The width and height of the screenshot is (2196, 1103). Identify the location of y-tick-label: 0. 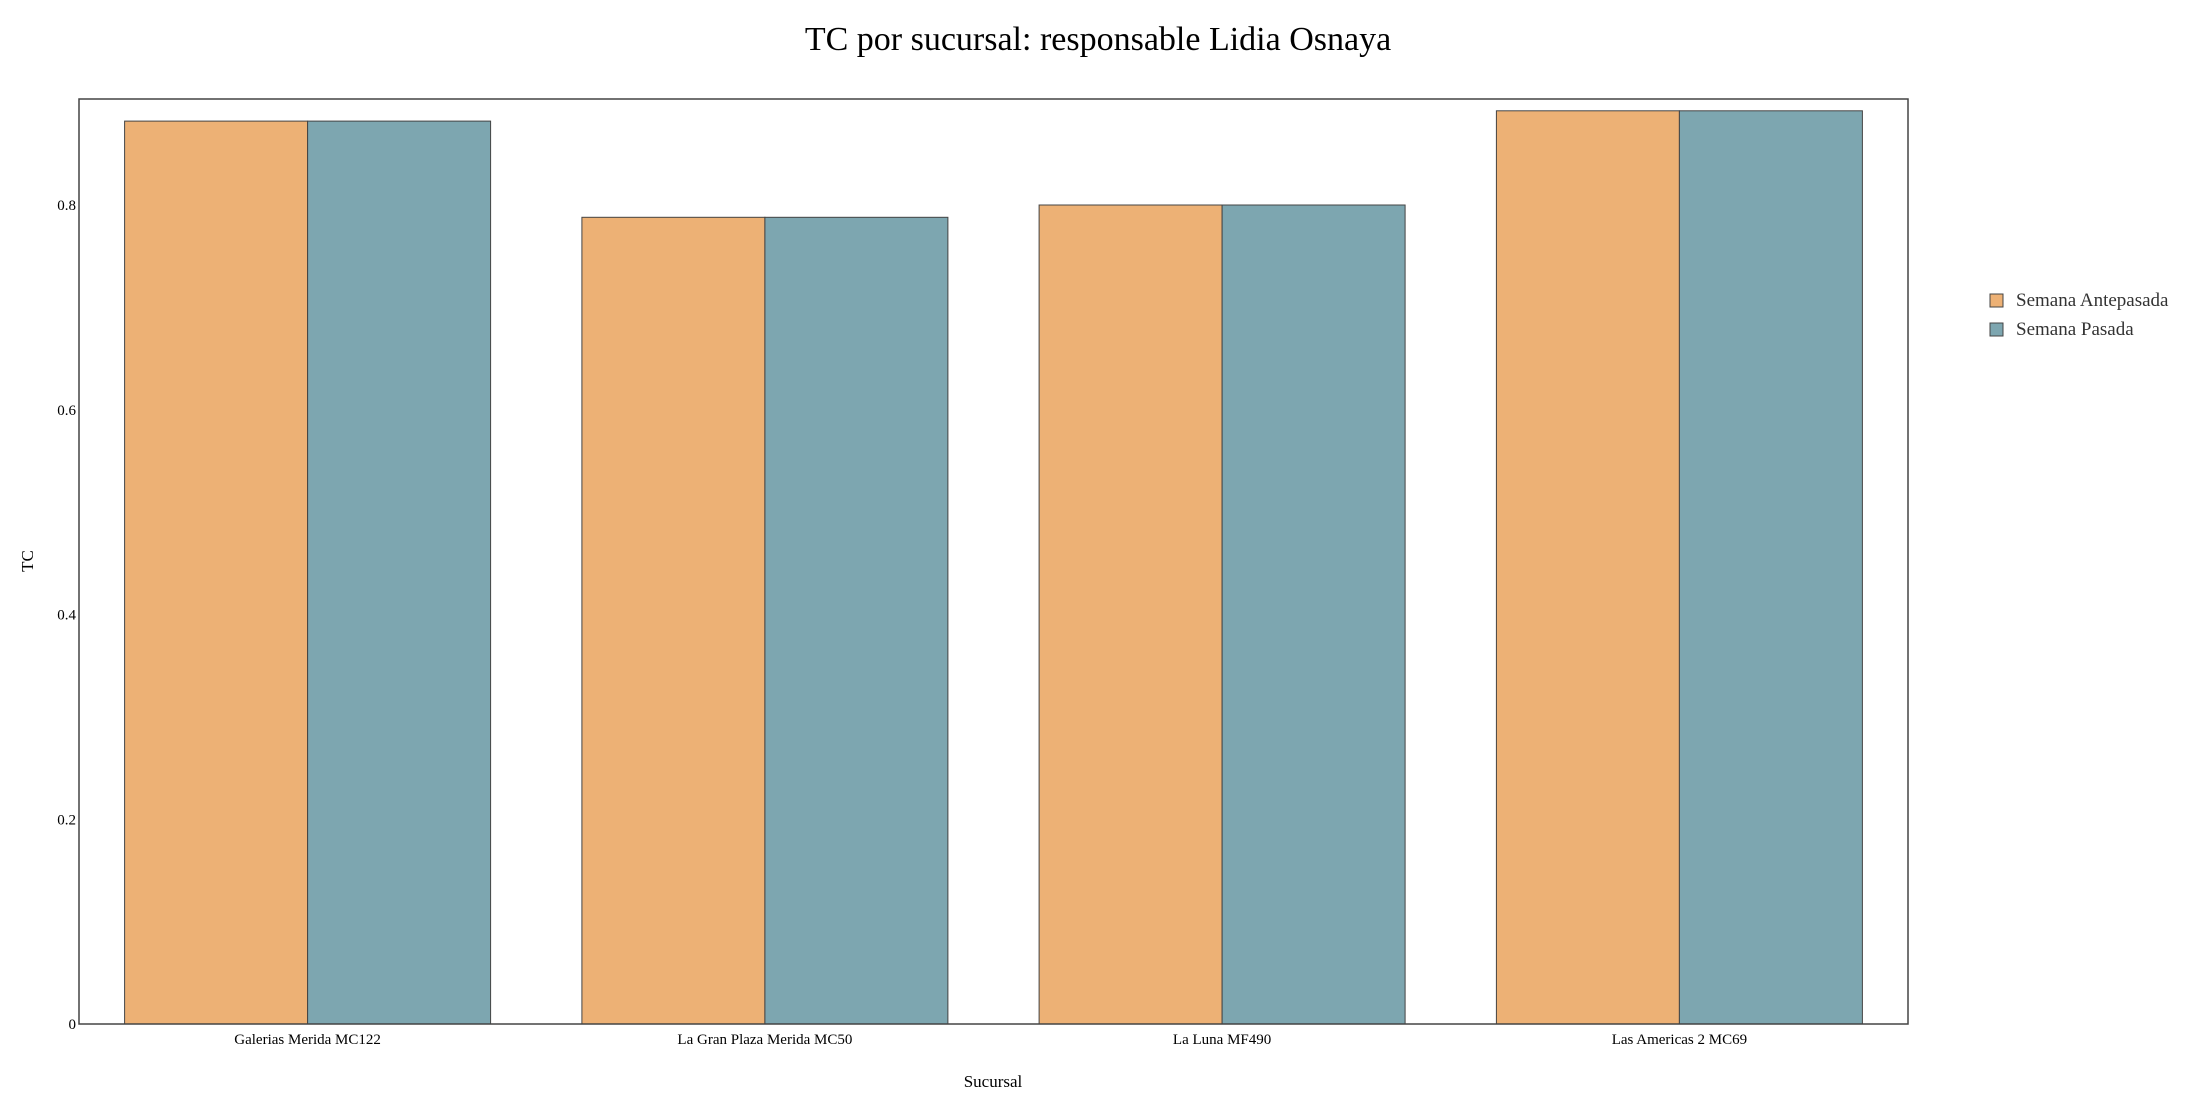
(73, 1025).